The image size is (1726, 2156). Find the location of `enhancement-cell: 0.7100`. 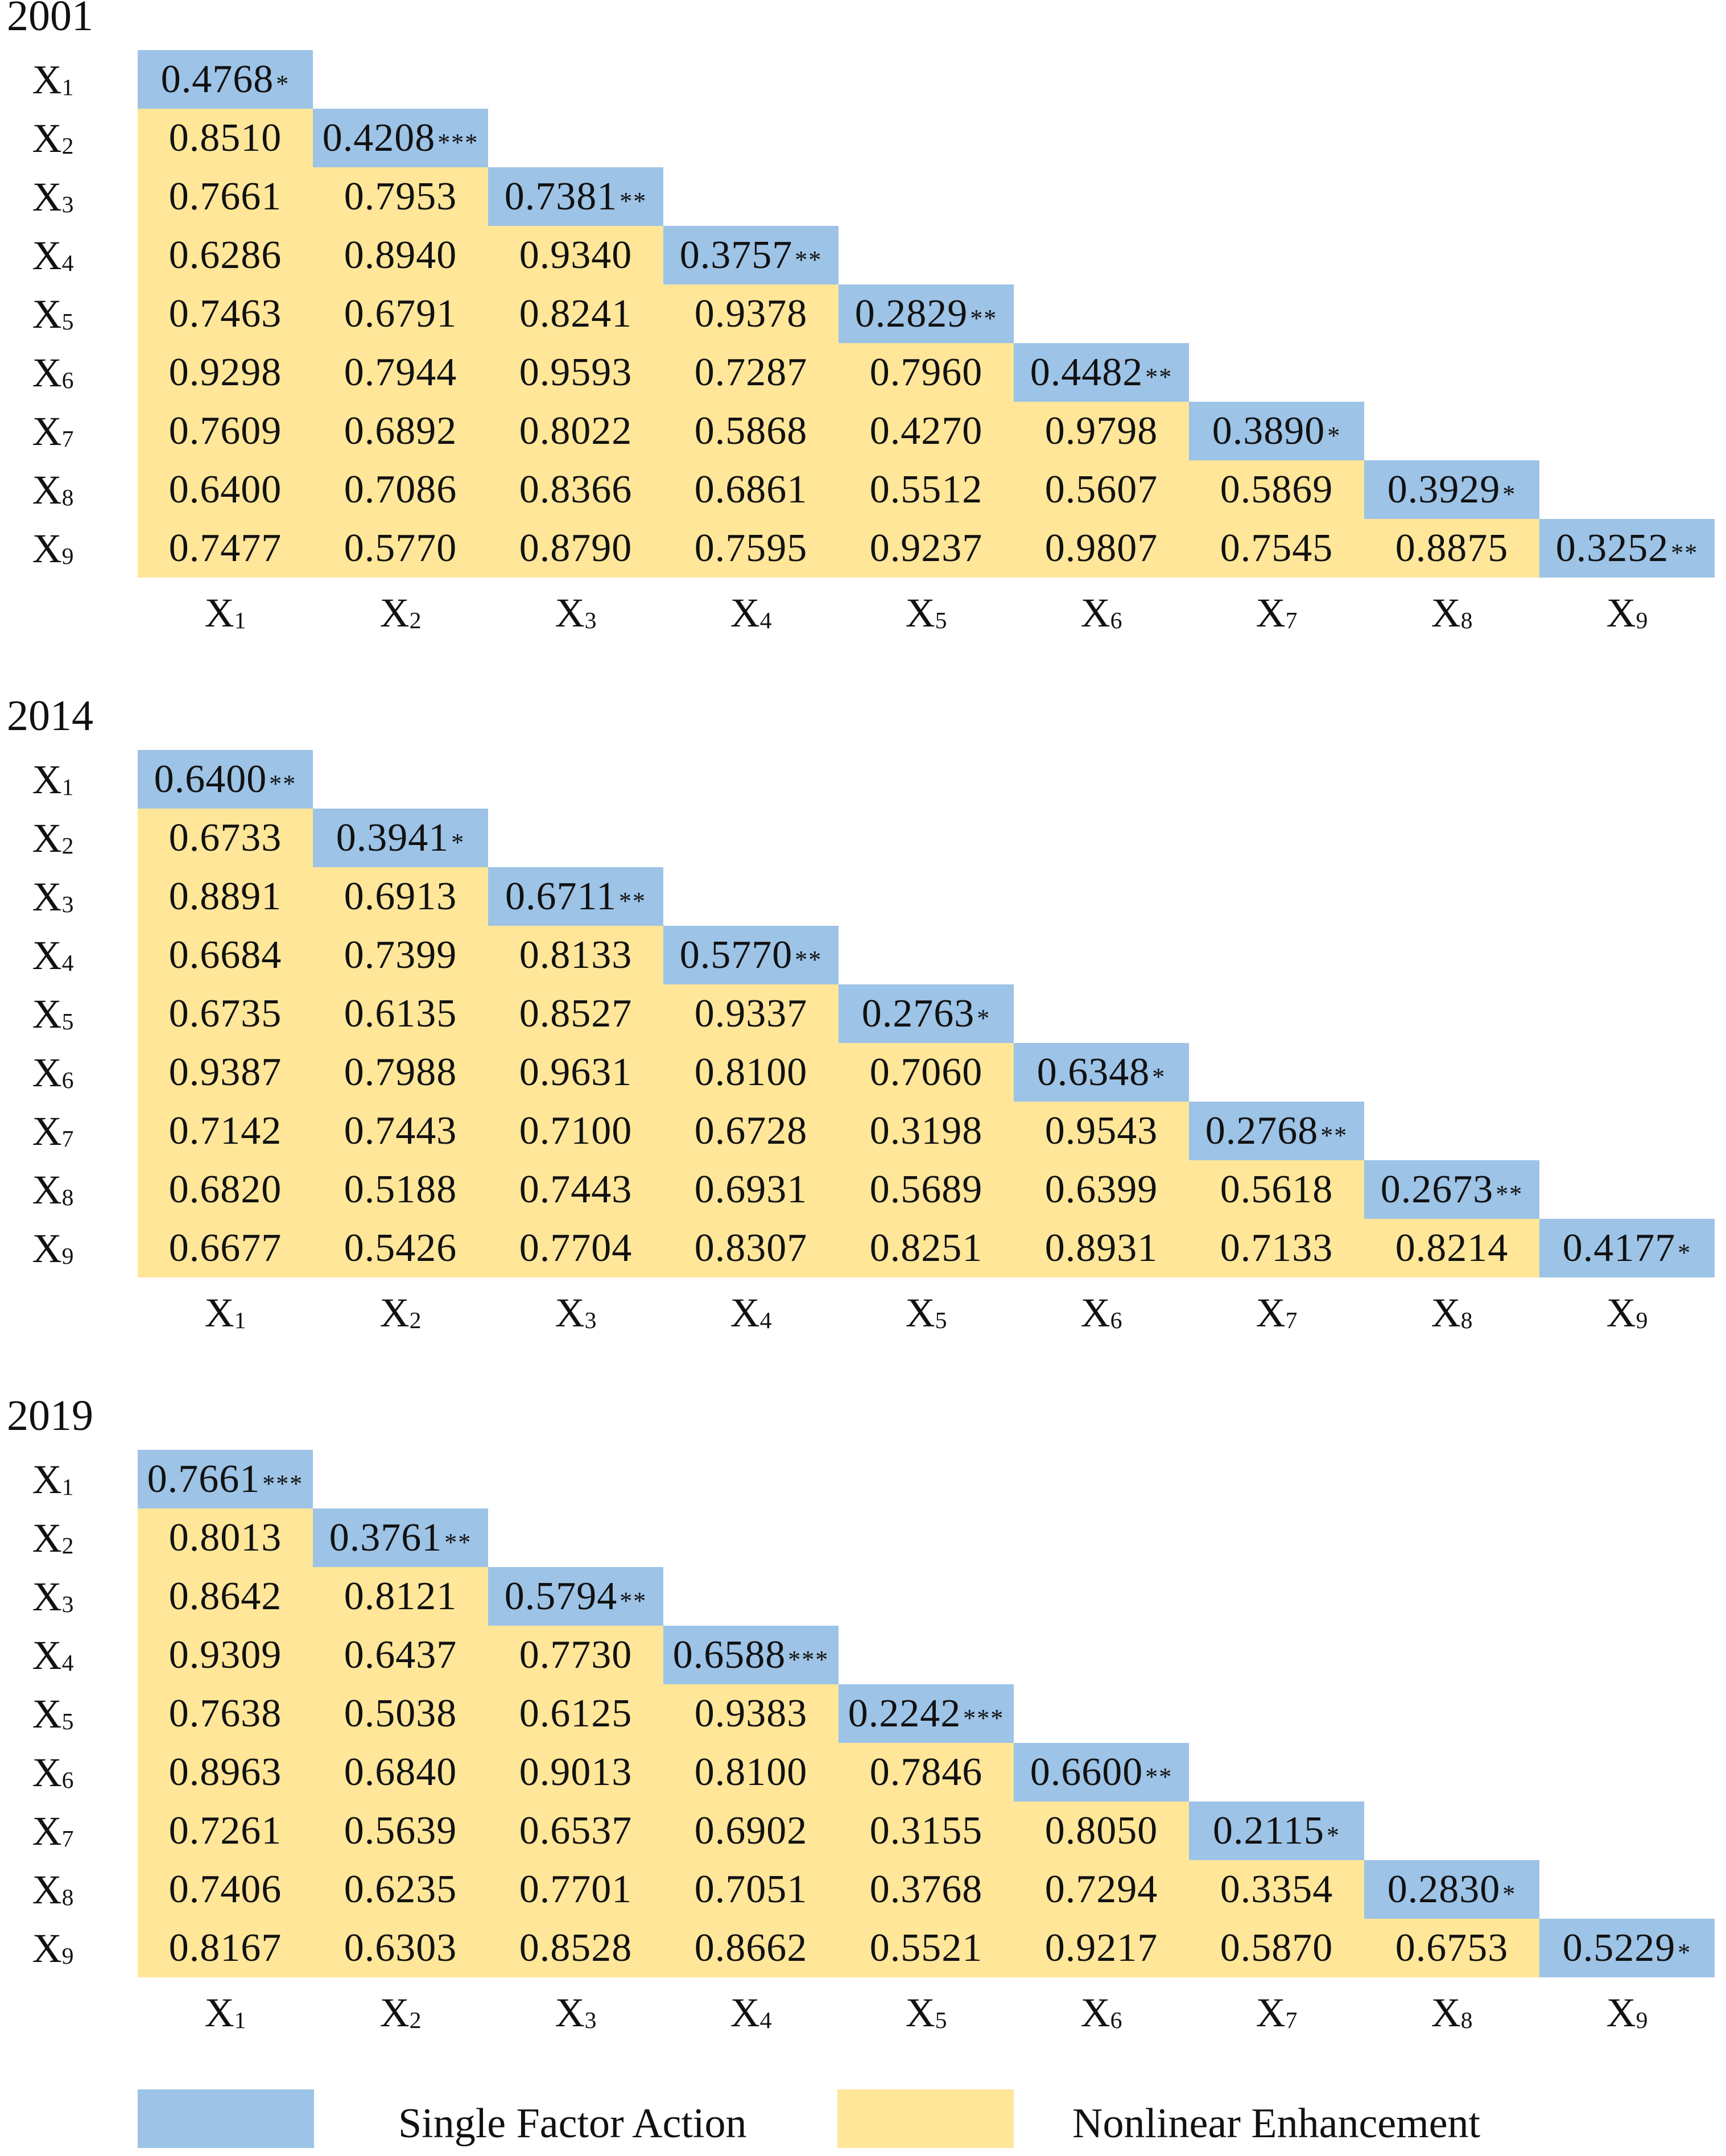

enhancement-cell: 0.7100 is located at coordinates (575, 1131).